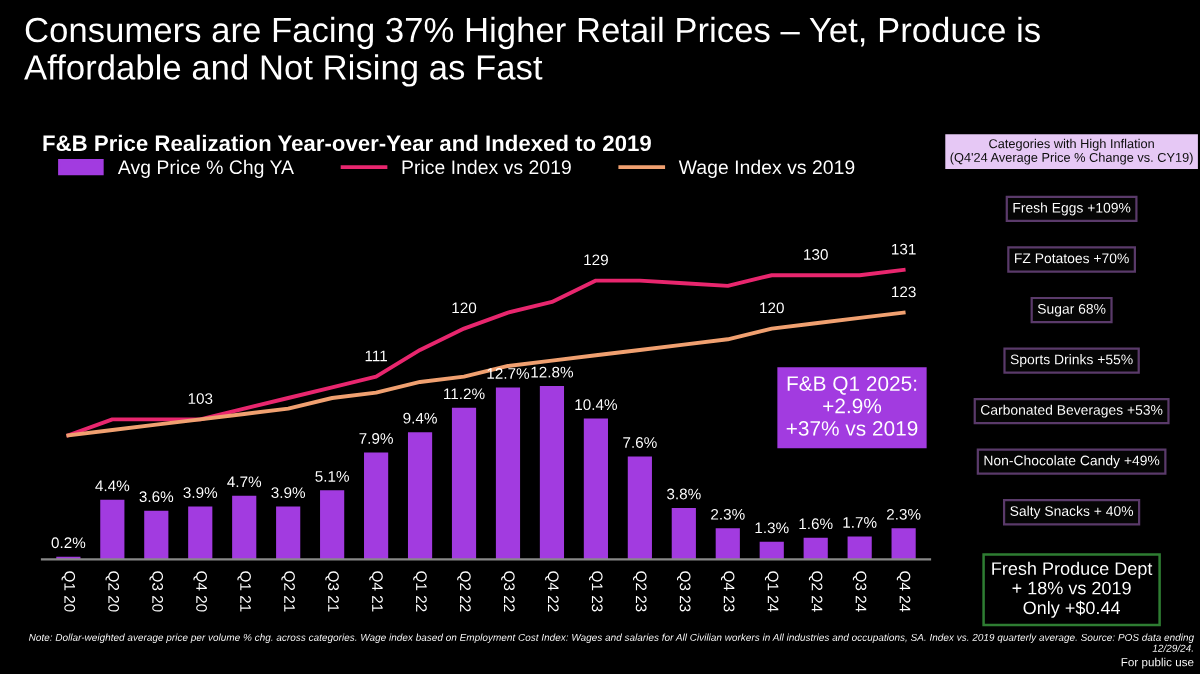 The height and width of the screenshot is (674, 1200). What do you see at coordinates (532, 51) in the screenshot?
I see `chart-title: Consumers are Facing 37% Higher Retail Prices – Yet, Produce is Affordable and Not Rising as Fast` at bounding box center [532, 51].